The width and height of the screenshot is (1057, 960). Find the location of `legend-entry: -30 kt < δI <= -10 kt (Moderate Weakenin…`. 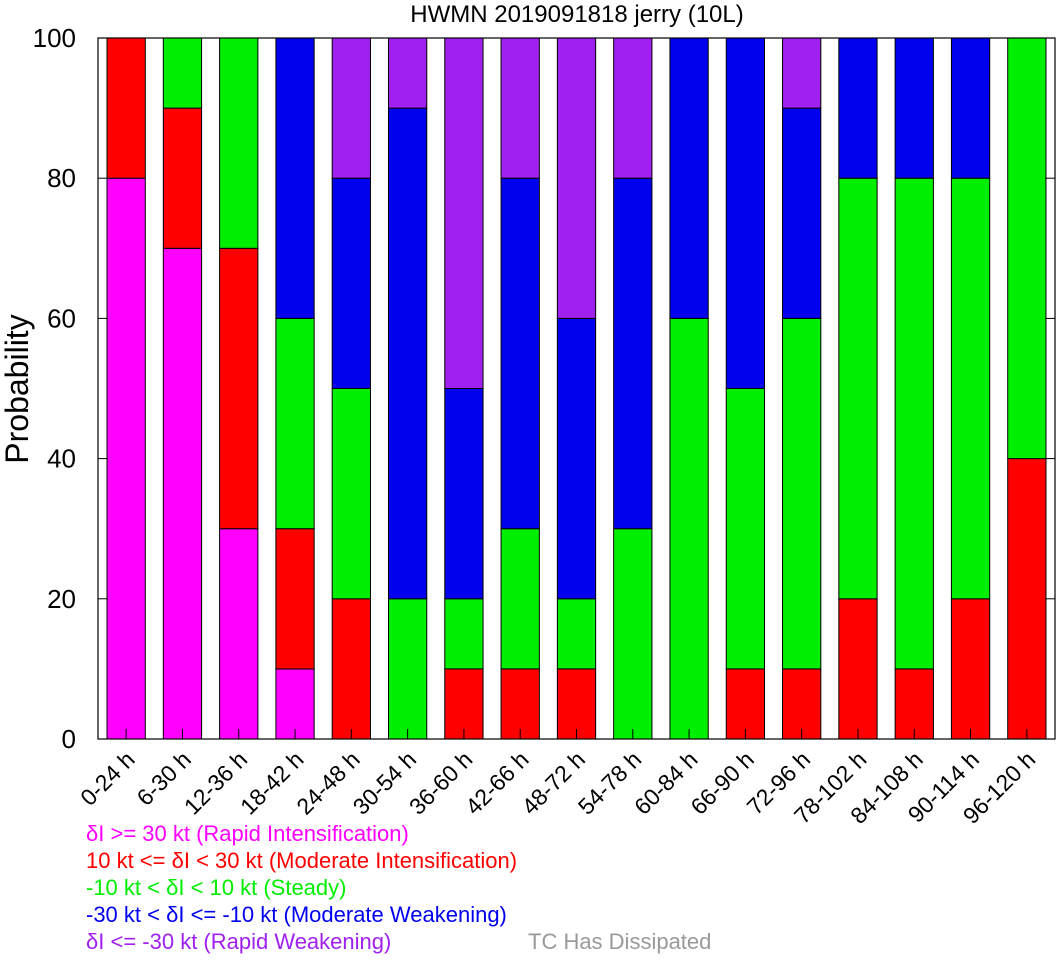

legend-entry: -30 kt < δI <= -10 kt (Moderate Weakenin… is located at coordinates (296, 914).